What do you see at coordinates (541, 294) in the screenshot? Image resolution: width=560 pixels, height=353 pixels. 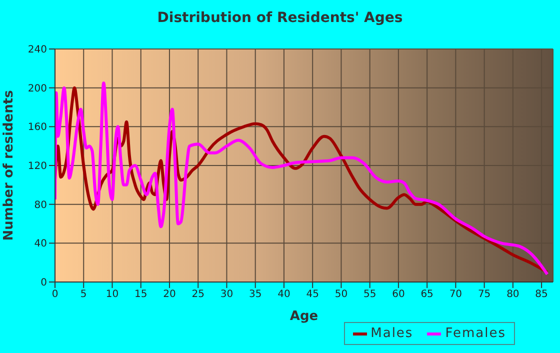 I see `x-tick-label: 85` at bounding box center [541, 294].